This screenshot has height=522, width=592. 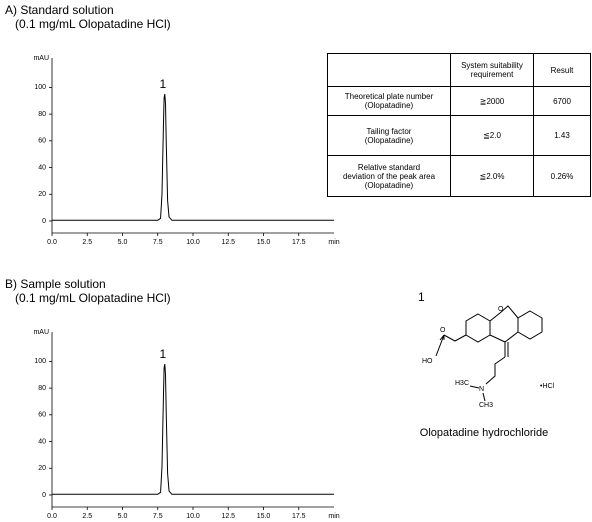 I want to click on table-cell: ≦2.0, so click(x=492, y=135).